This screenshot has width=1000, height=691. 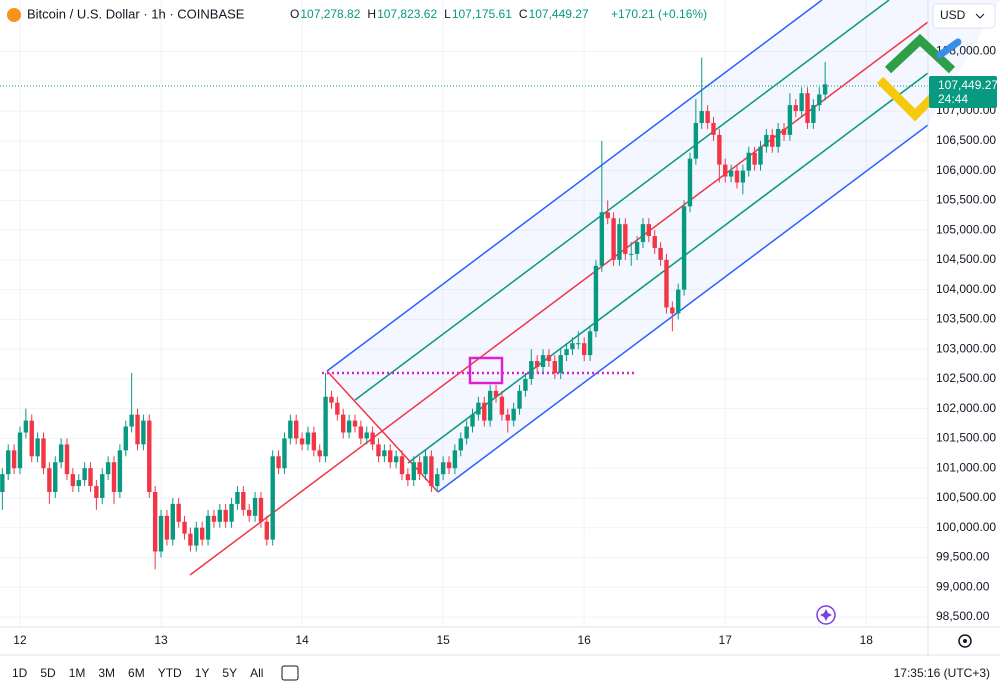 What do you see at coordinates (170, 673) in the screenshot?
I see `range-button: YTD` at bounding box center [170, 673].